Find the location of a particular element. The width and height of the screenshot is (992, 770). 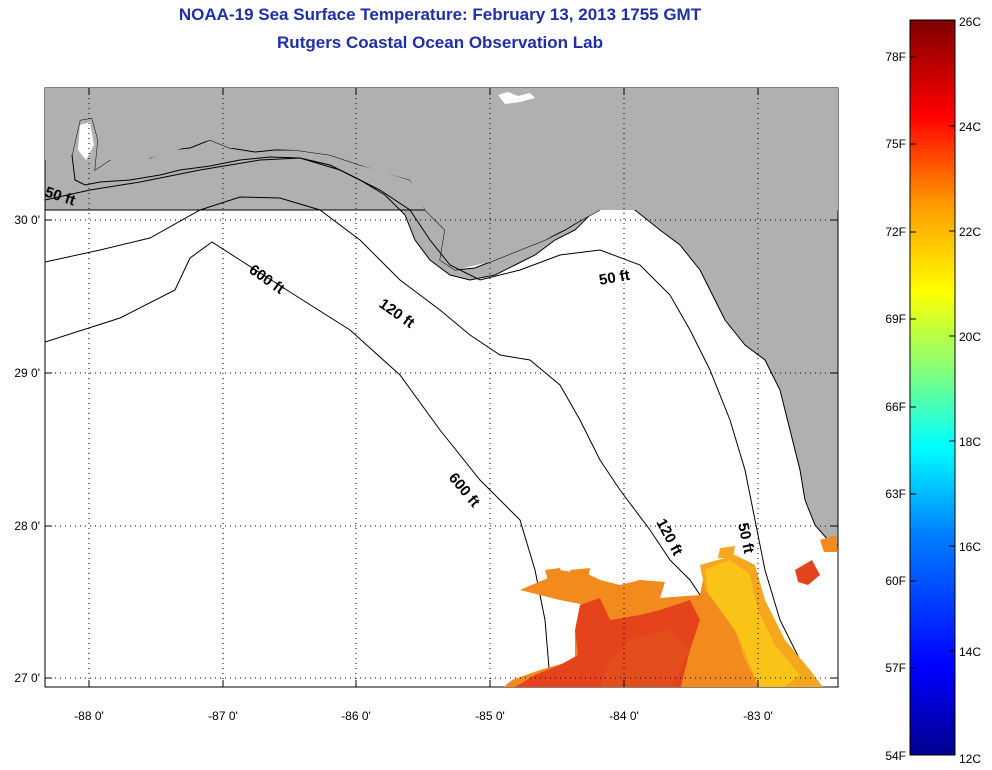

colorbar-c-label: 24C is located at coordinates (970, 127).